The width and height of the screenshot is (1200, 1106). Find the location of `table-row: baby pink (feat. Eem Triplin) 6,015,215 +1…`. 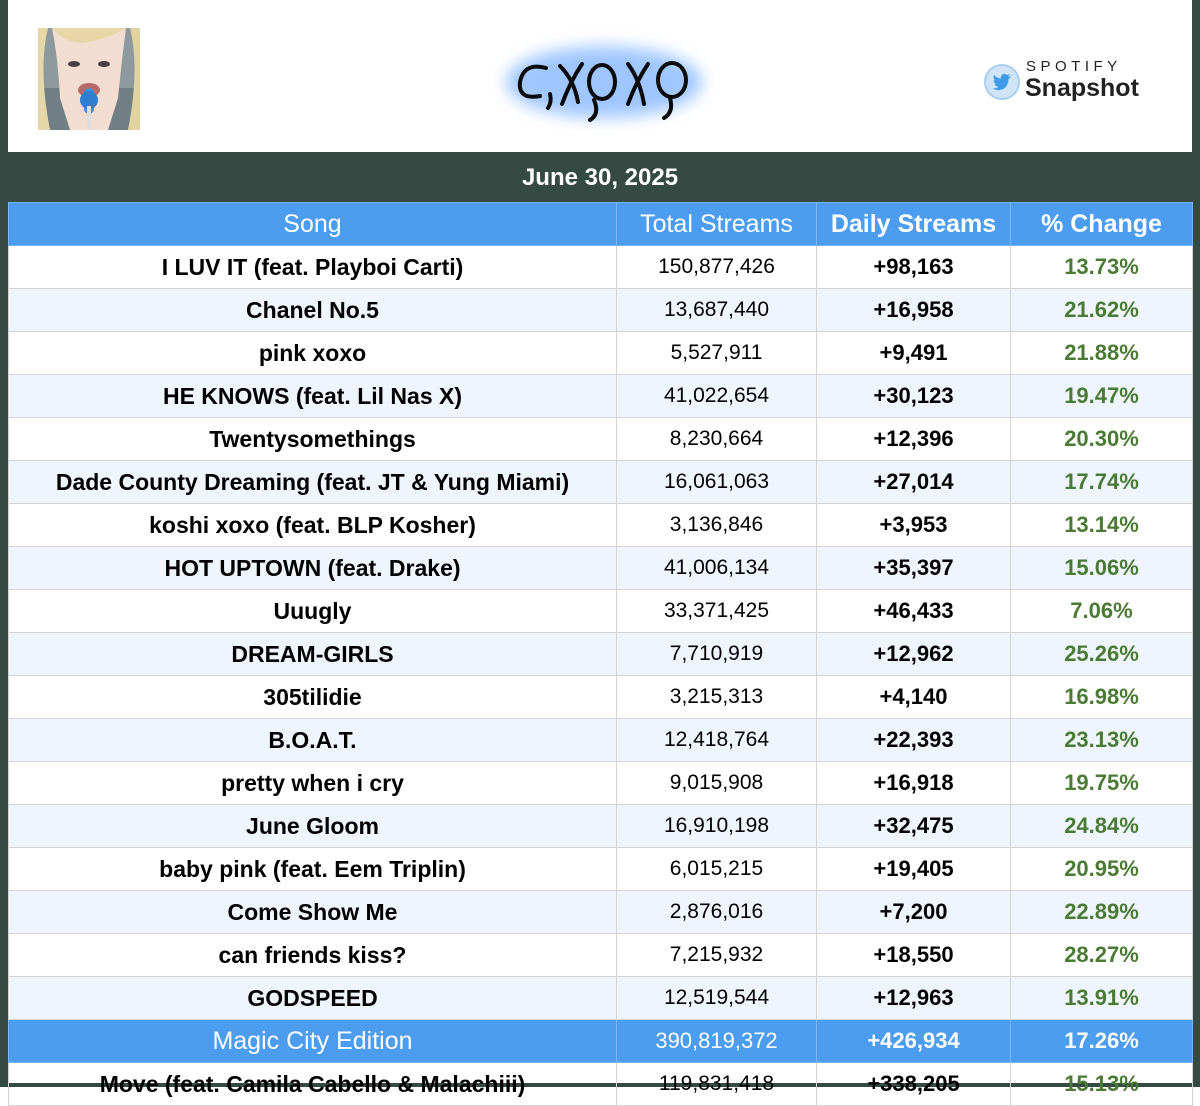

table-row: baby pink (feat. Eem Triplin) 6,015,215 +1… is located at coordinates (600, 869).